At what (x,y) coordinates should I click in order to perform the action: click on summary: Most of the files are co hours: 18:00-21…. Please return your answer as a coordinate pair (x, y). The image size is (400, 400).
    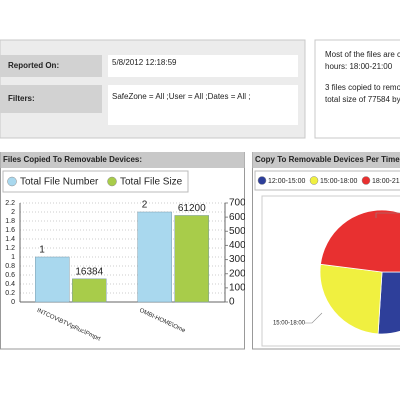
    Looking at the image, I should click on (362, 77).